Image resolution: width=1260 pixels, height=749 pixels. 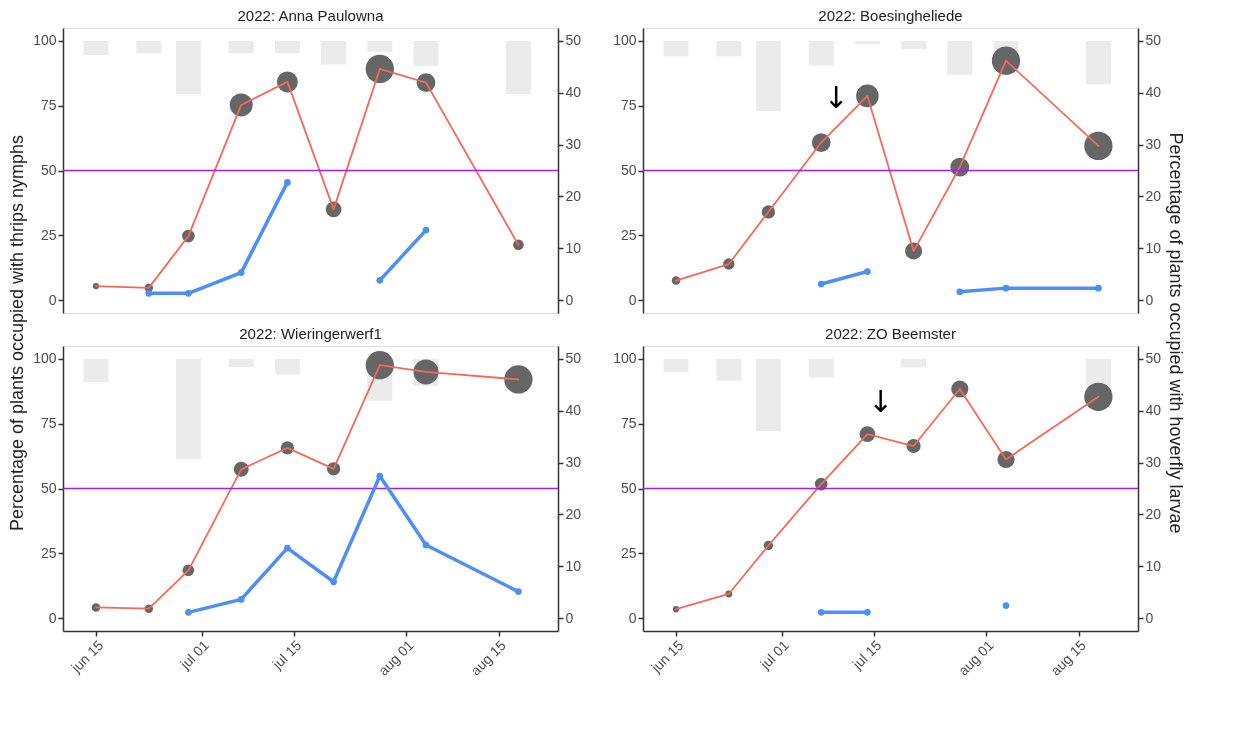 What do you see at coordinates (310, 333) in the screenshot?
I see `chart-title: 2022: Wieringerwerf1` at bounding box center [310, 333].